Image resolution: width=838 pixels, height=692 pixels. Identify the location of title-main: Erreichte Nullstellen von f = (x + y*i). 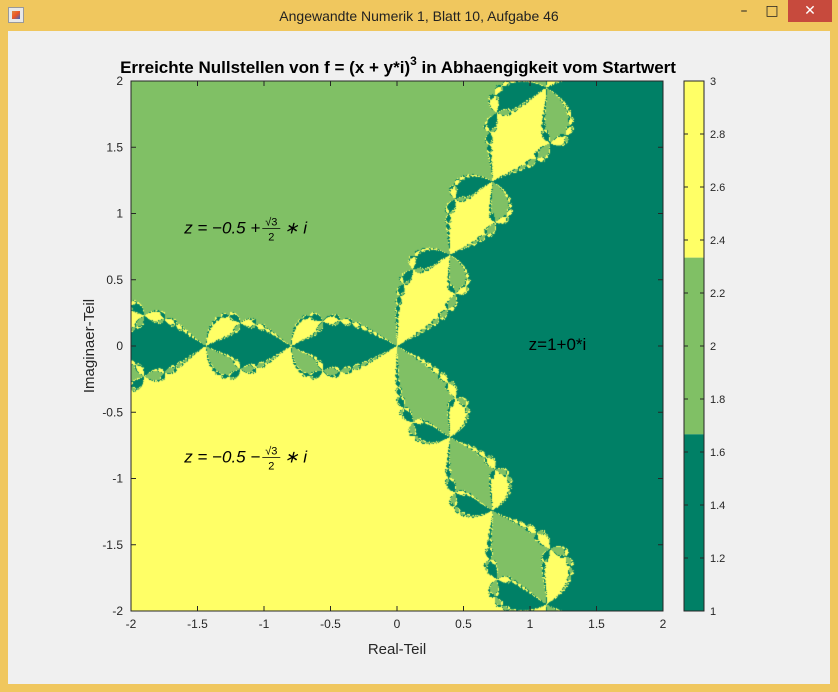
(265, 67).